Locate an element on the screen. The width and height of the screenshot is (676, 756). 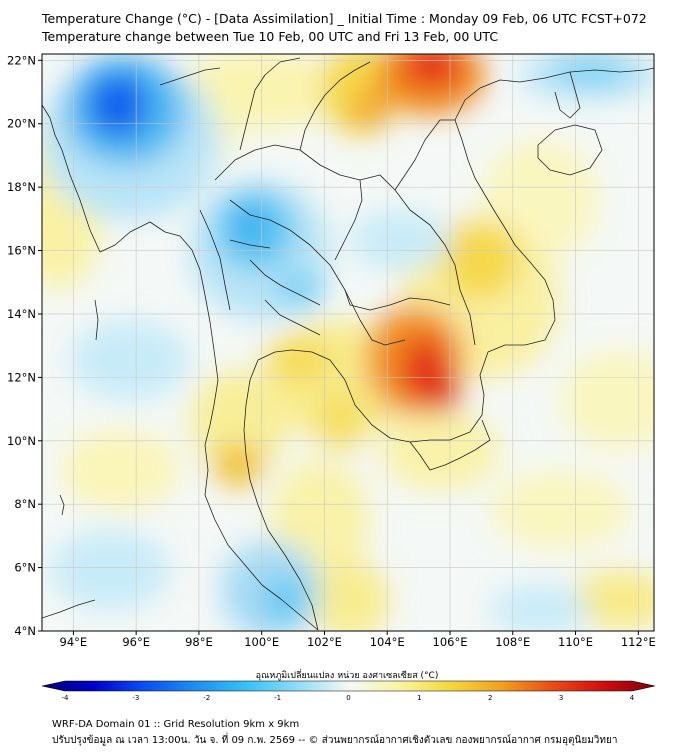
lon-tick-label: 96°E is located at coordinates (136, 642).